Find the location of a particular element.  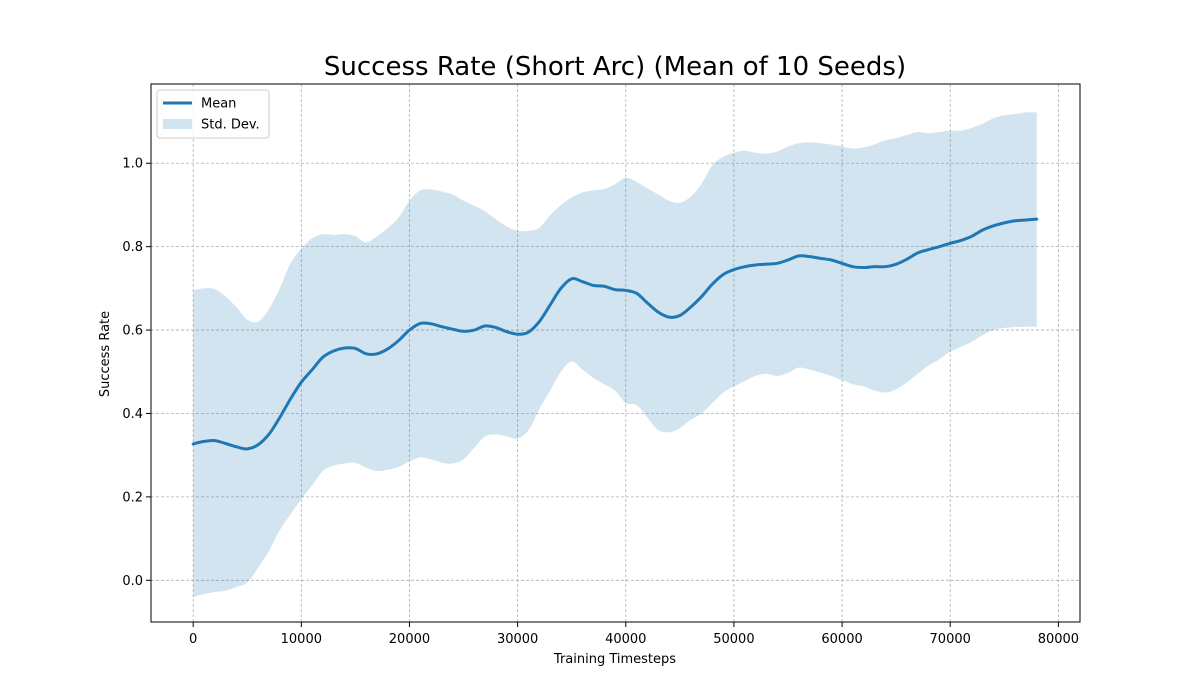

x-tick-label: 40000 is located at coordinates (625, 639).